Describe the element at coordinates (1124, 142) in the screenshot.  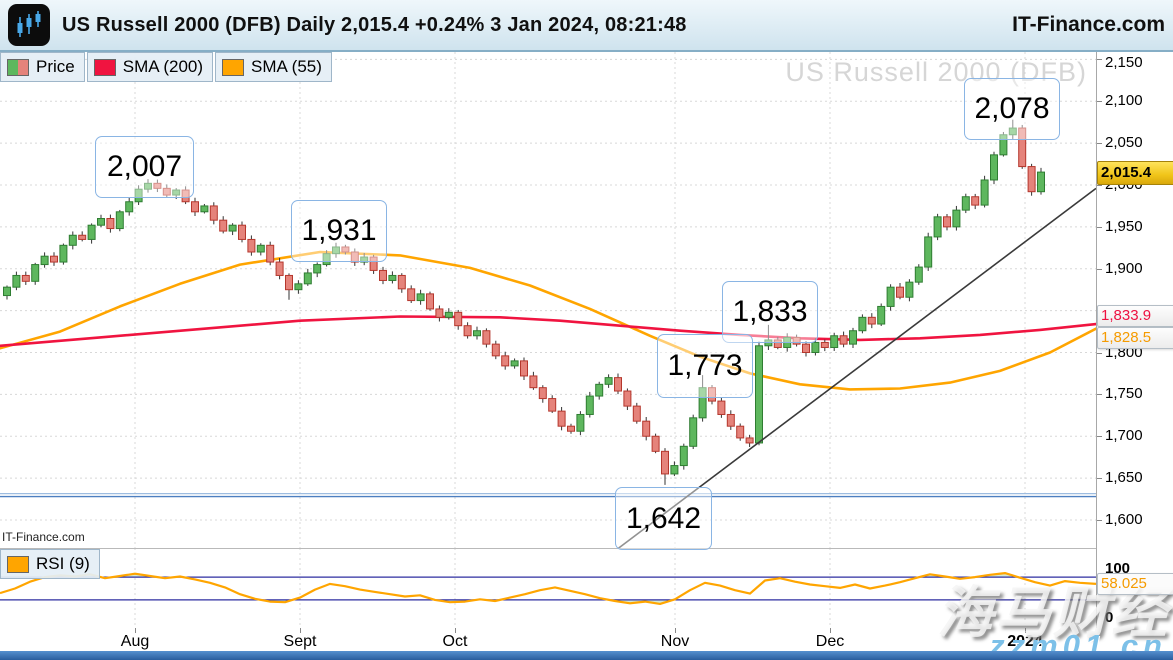
I see `price-tick-label: 2,050` at that location.